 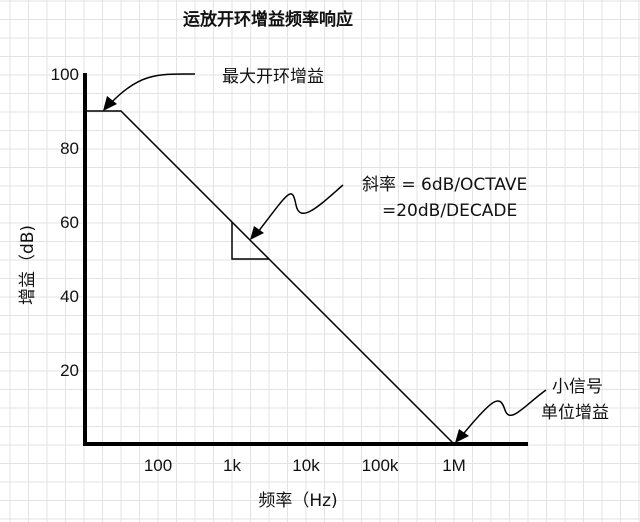 I want to click on y-tick-label: 40, so click(x=69, y=296).